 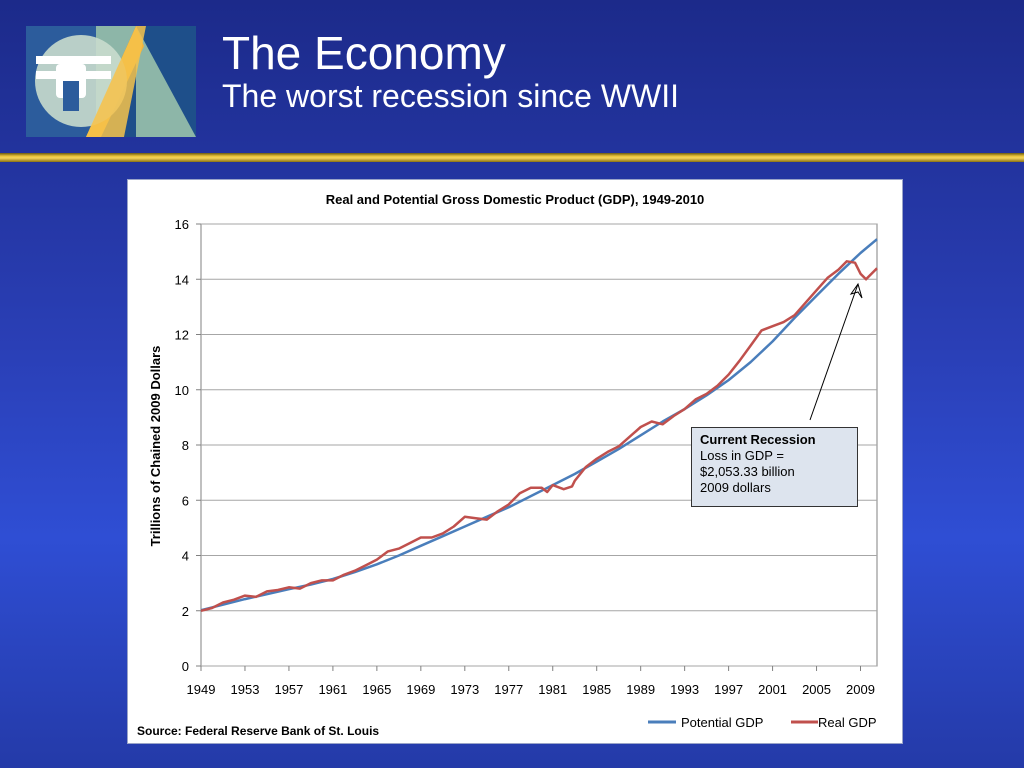 What do you see at coordinates (182, 279) in the screenshot?
I see `y-tick-label: 14` at bounding box center [182, 279].